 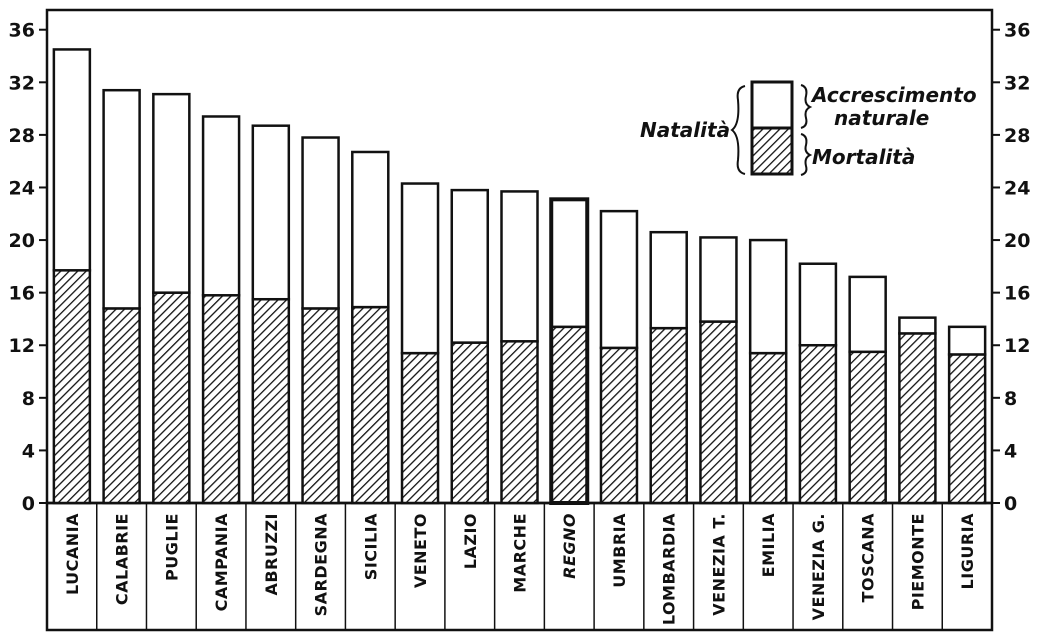 What do you see at coordinates (271, 554) in the screenshot?
I see `category-label: ABRUZZI` at bounding box center [271, 554].